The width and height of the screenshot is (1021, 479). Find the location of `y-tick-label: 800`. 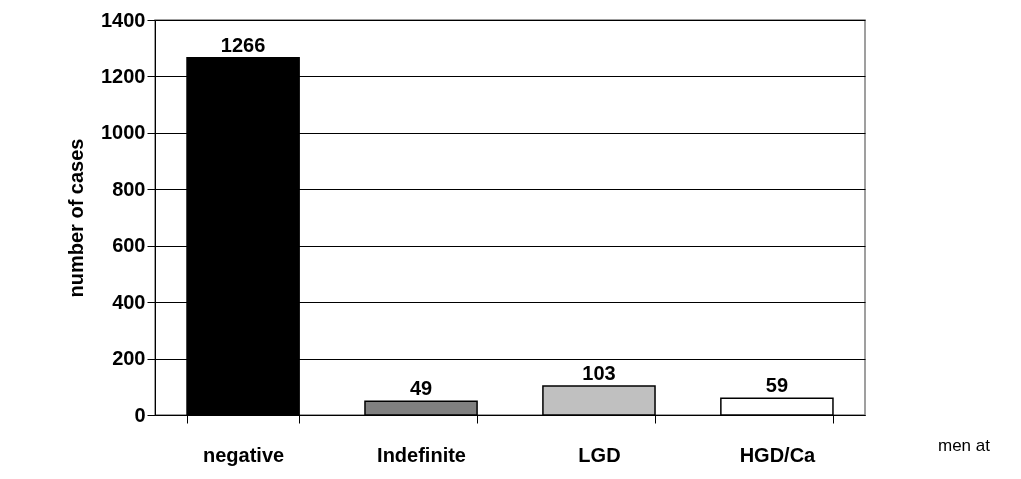

y-tick-label: 800 is located at coordinates (129, 188).